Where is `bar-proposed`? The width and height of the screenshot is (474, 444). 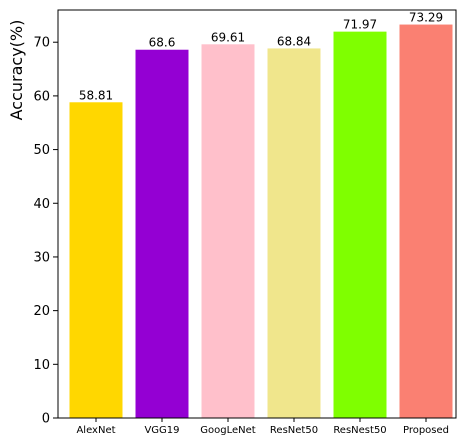
bar-proposed is located at coordinates (426, 221).